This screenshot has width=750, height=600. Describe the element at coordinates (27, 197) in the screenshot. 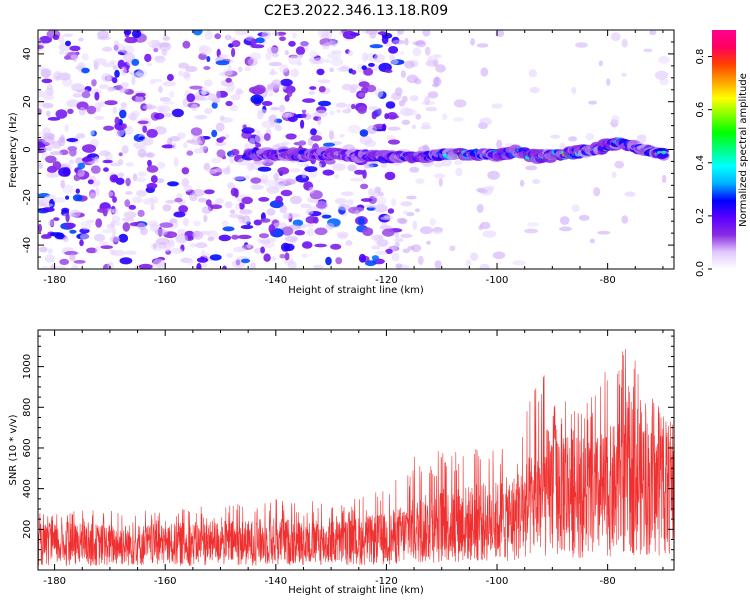

I see `y-tick-label: -20` at that location.